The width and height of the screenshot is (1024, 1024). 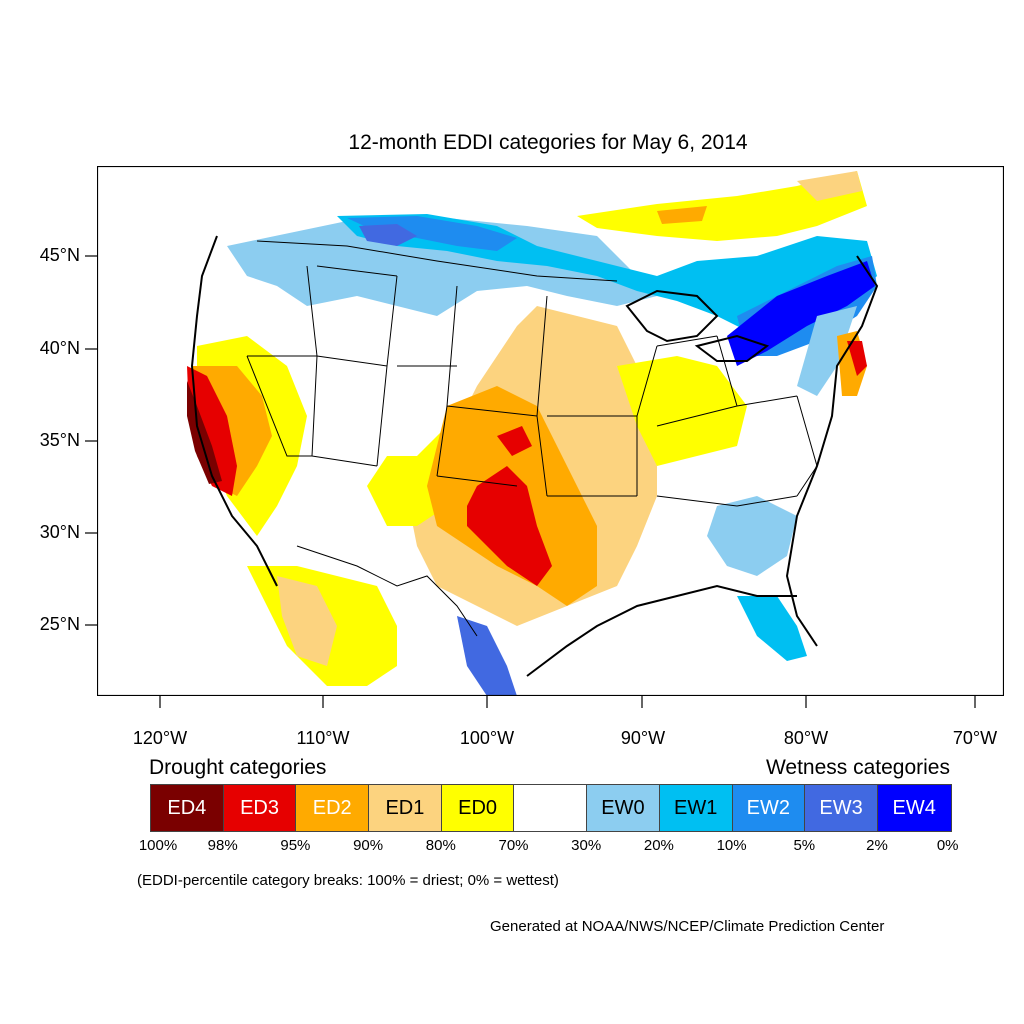 I want to click on drought-heading: Drought categories, so click(x=238, y=767).